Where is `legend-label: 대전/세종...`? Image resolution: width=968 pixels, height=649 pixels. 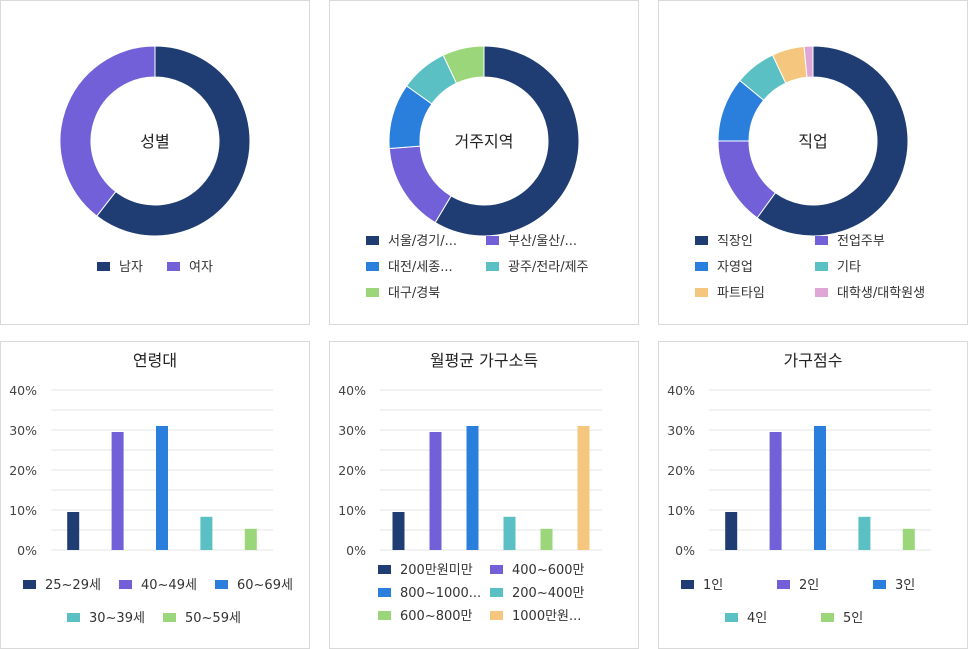 legend-label: 대전/세종... is located at coordinates (420, 267).